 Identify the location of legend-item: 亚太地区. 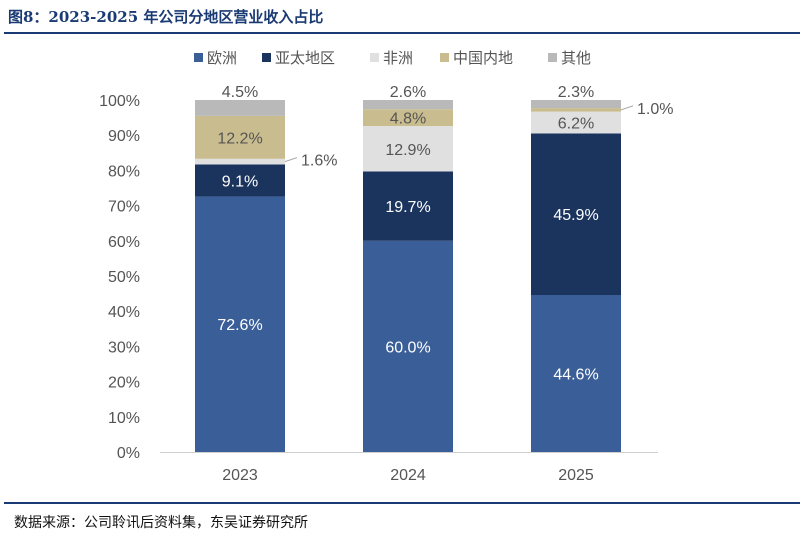
(298, 58).